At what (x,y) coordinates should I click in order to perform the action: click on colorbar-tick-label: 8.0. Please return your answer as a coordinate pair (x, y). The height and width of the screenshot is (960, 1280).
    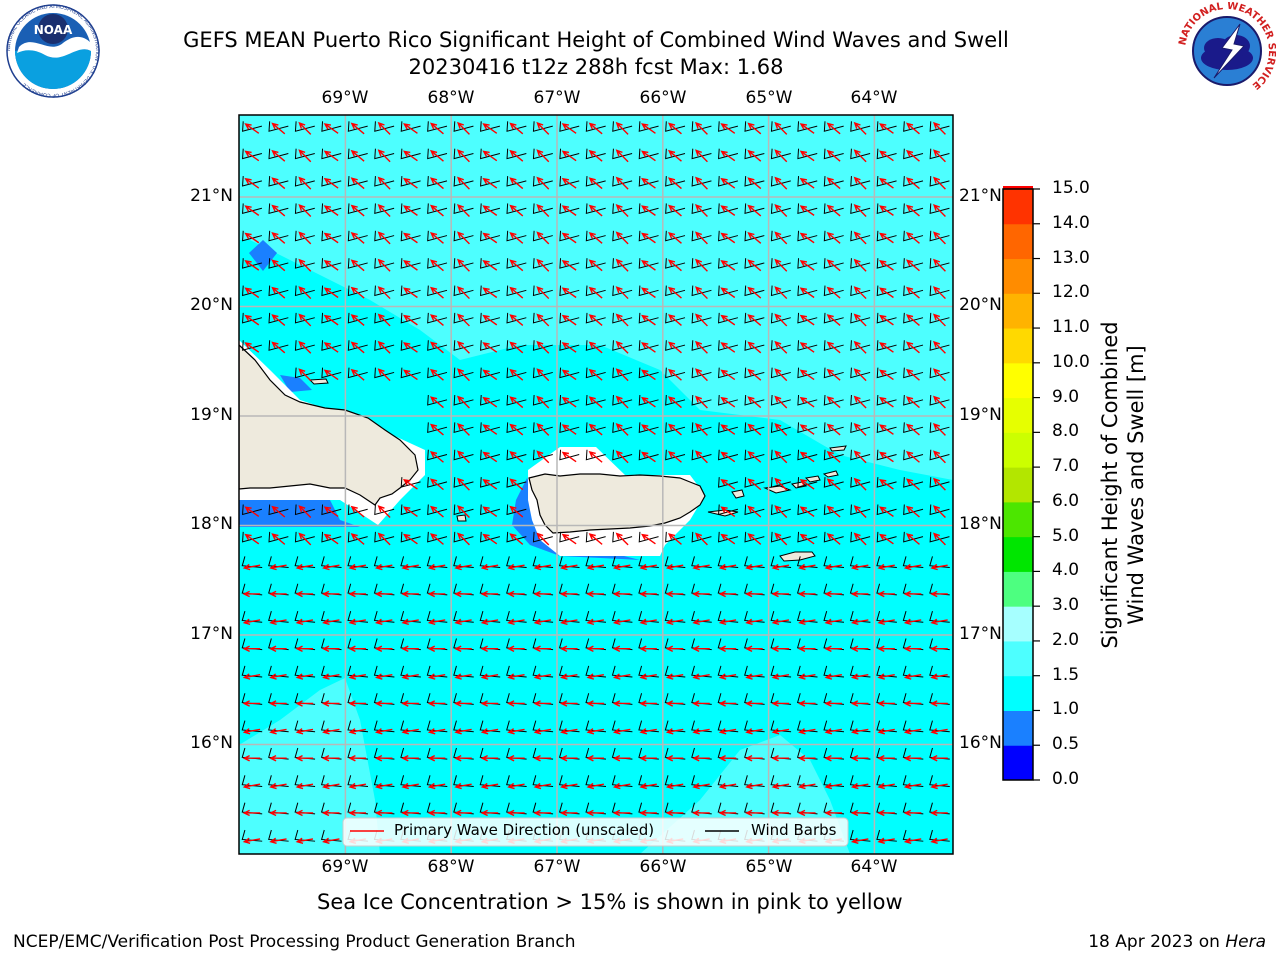
    Looking at the image, I should click on (1066, 431).